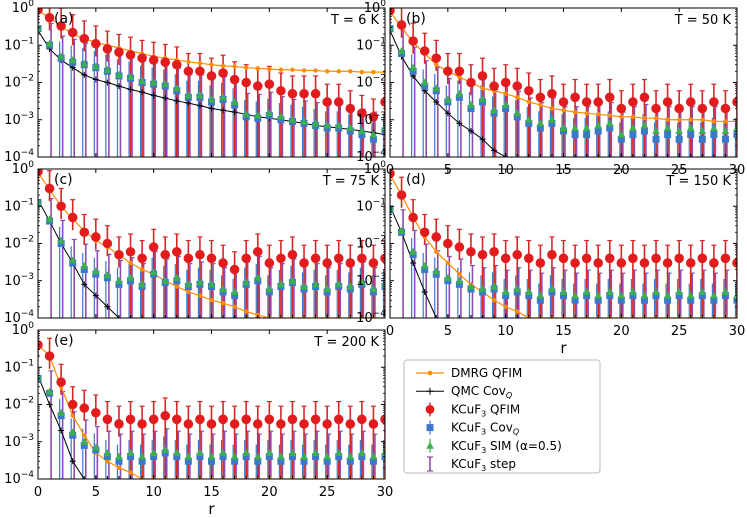 This screenshot has width=747, height=518. Describe the element at coordinates (27, 438) in the screenshot. I see `y-tick-exponent: −3` at that location.